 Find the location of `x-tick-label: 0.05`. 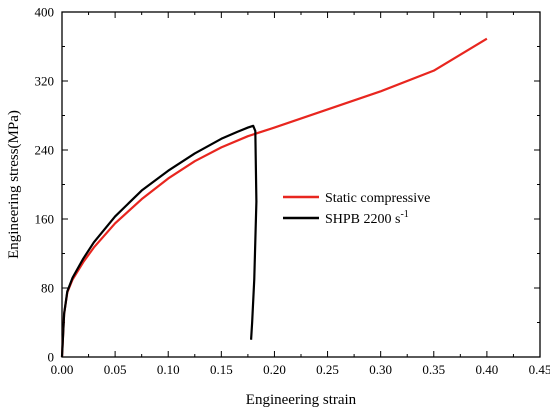

x-tick-label: 0.05 is located at coordinates (115, 369).